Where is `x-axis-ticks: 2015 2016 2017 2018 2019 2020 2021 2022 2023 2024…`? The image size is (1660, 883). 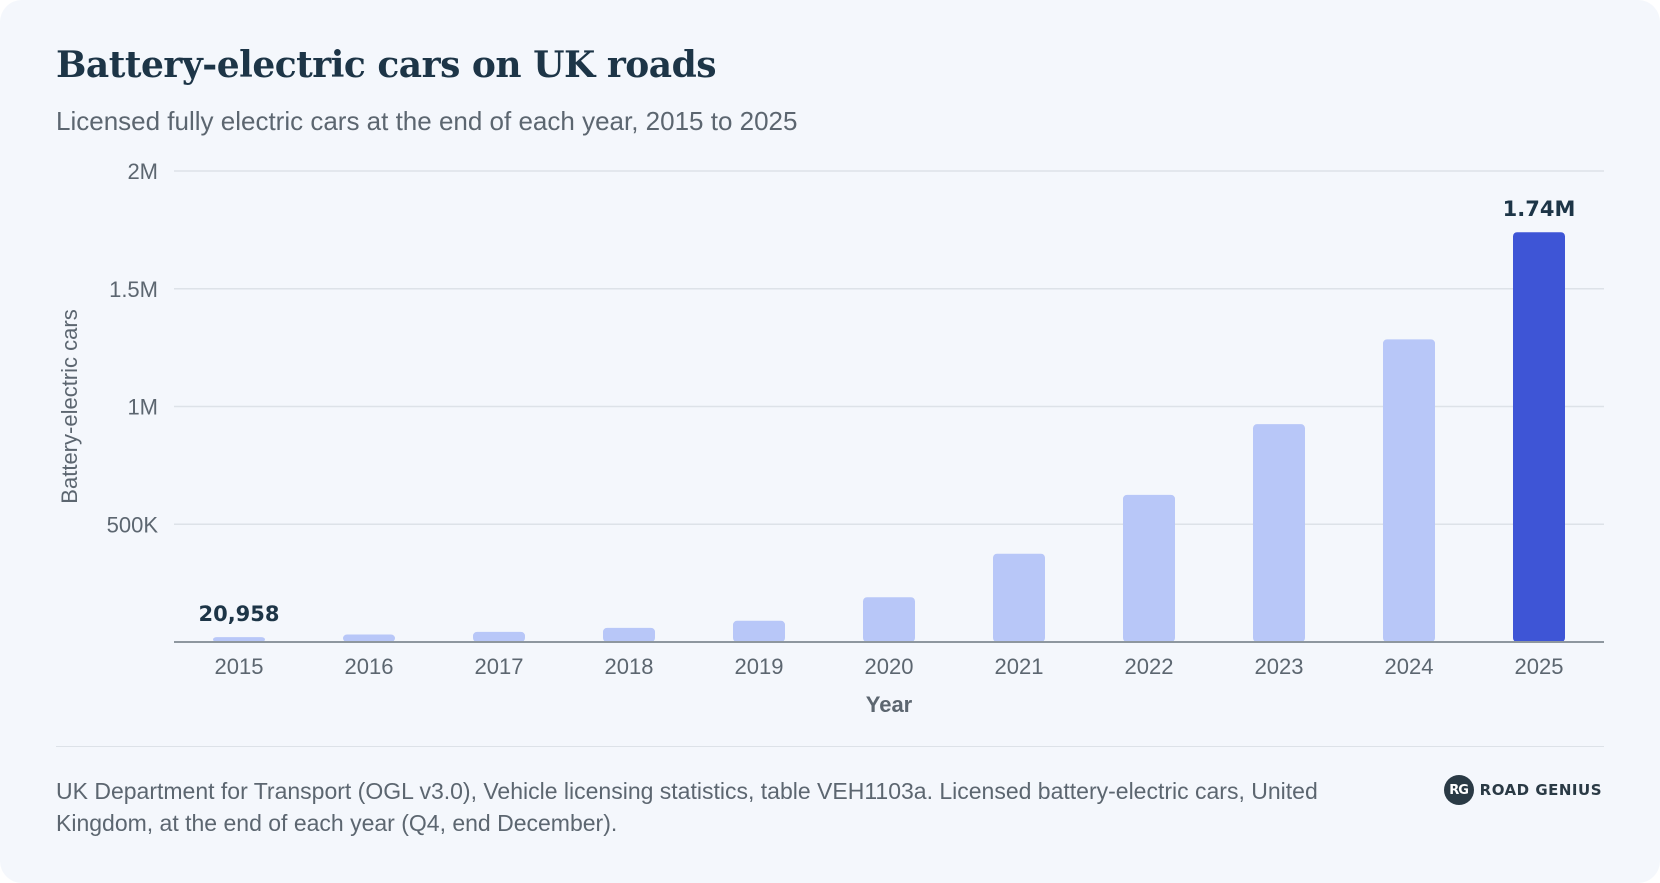
x-axis-ticks: 2015 2016 2017 2018 2019 2020 2021 2022 2023 2024… is located at coordinates (889, 666).